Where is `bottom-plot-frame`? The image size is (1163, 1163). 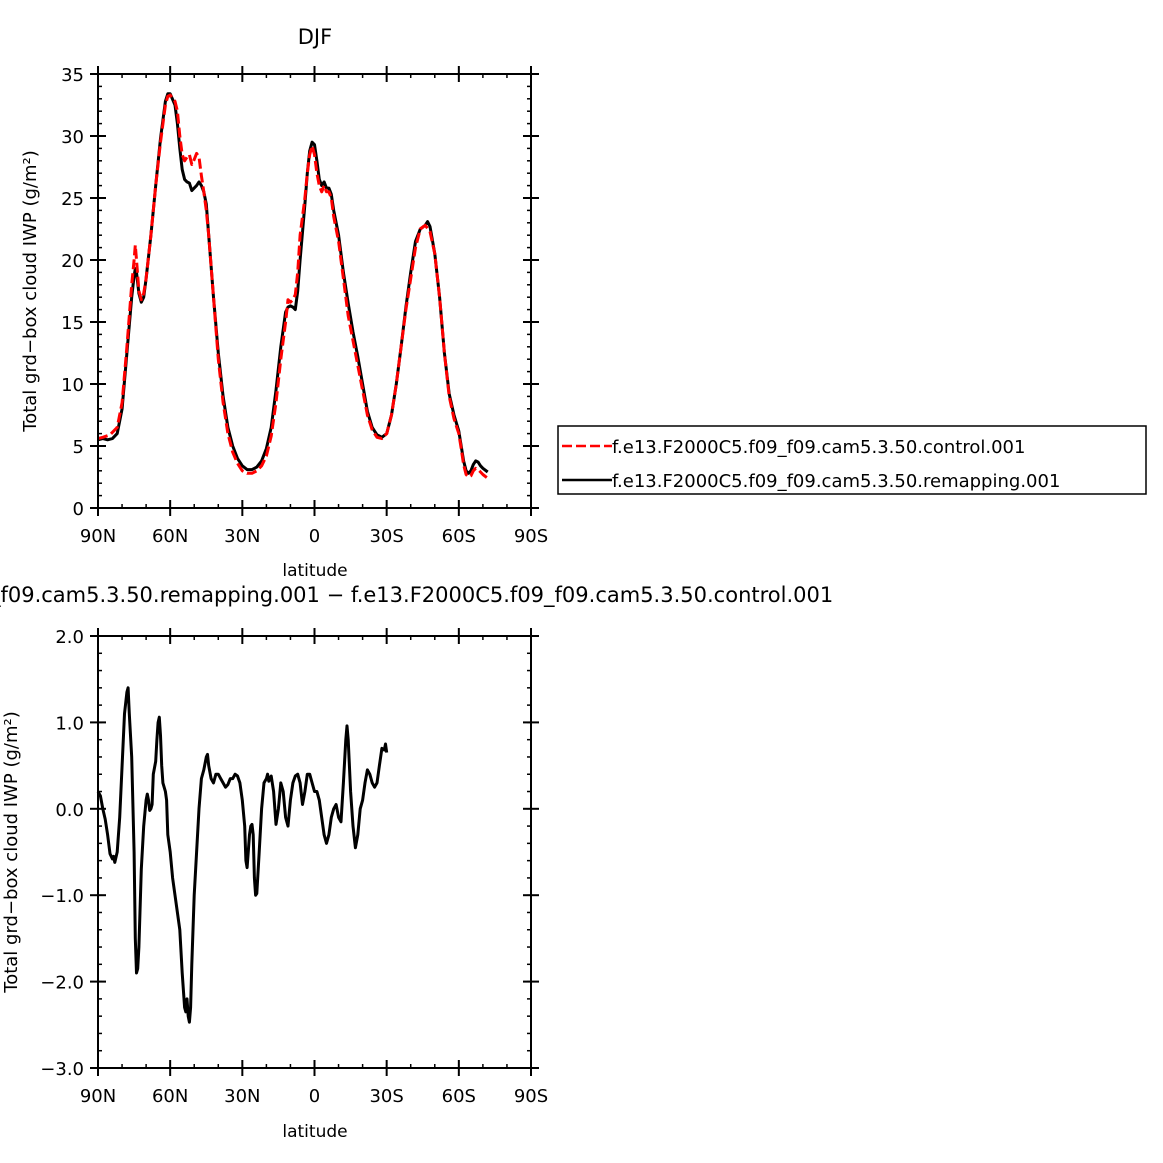 bottom-plot-frame is located at coordinates (314, 852).